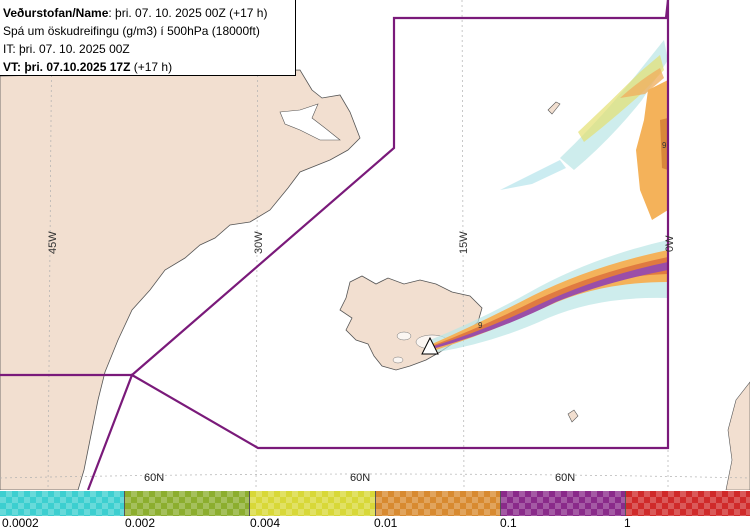 The width and height of the screenshot is (750, 532). Describe the element at coordinates (188, 13) in the screenshot. I see `forecast-run: : þri. 07. 10. 2025 00Z (+17 h)` at that location.